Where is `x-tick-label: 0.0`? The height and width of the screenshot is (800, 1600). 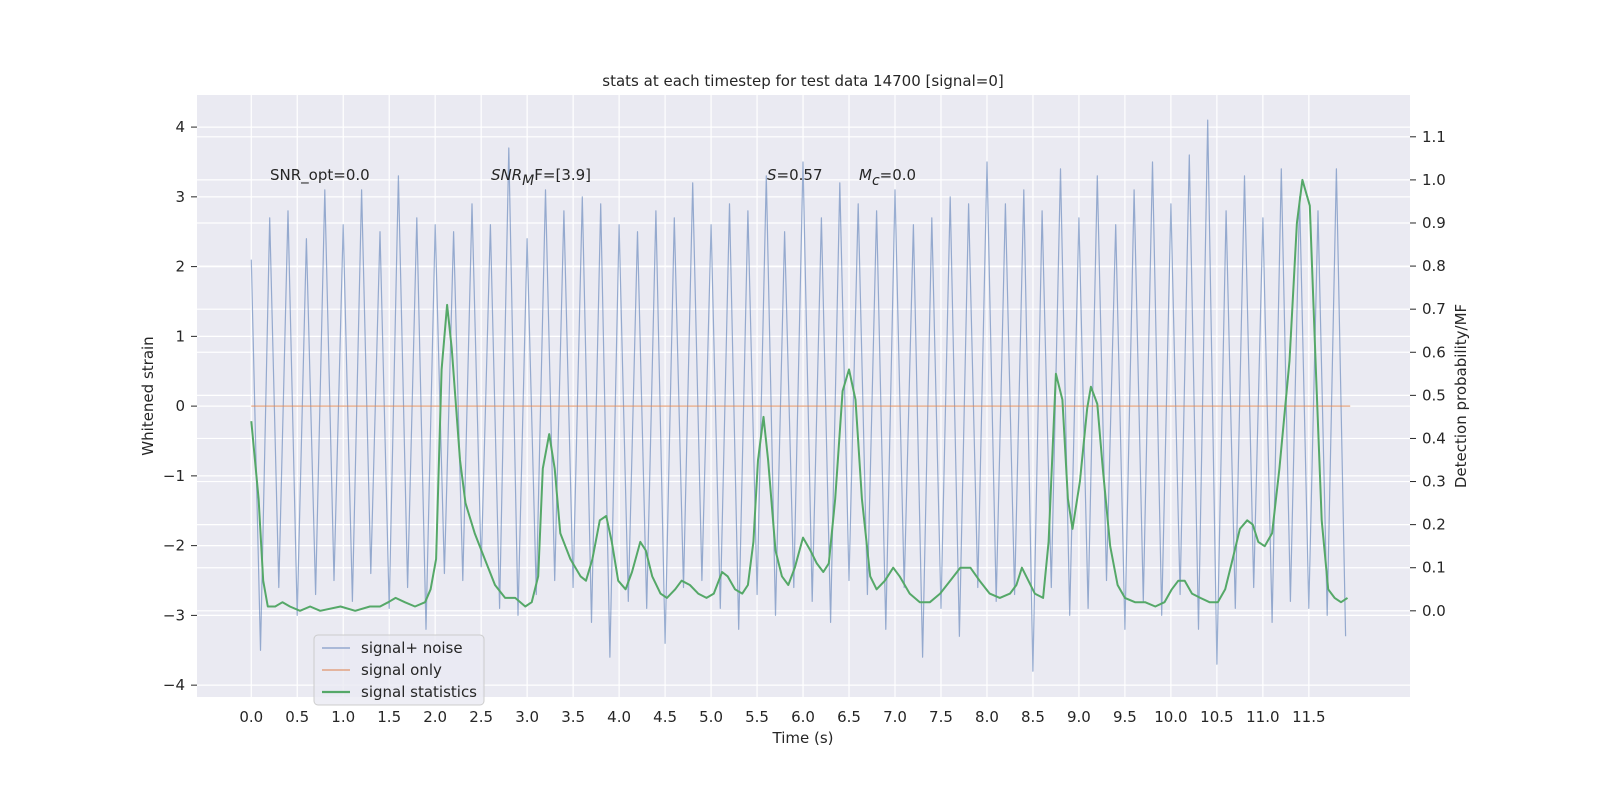
x-tick-label: 0.0 is located at coordinates (251, 717).